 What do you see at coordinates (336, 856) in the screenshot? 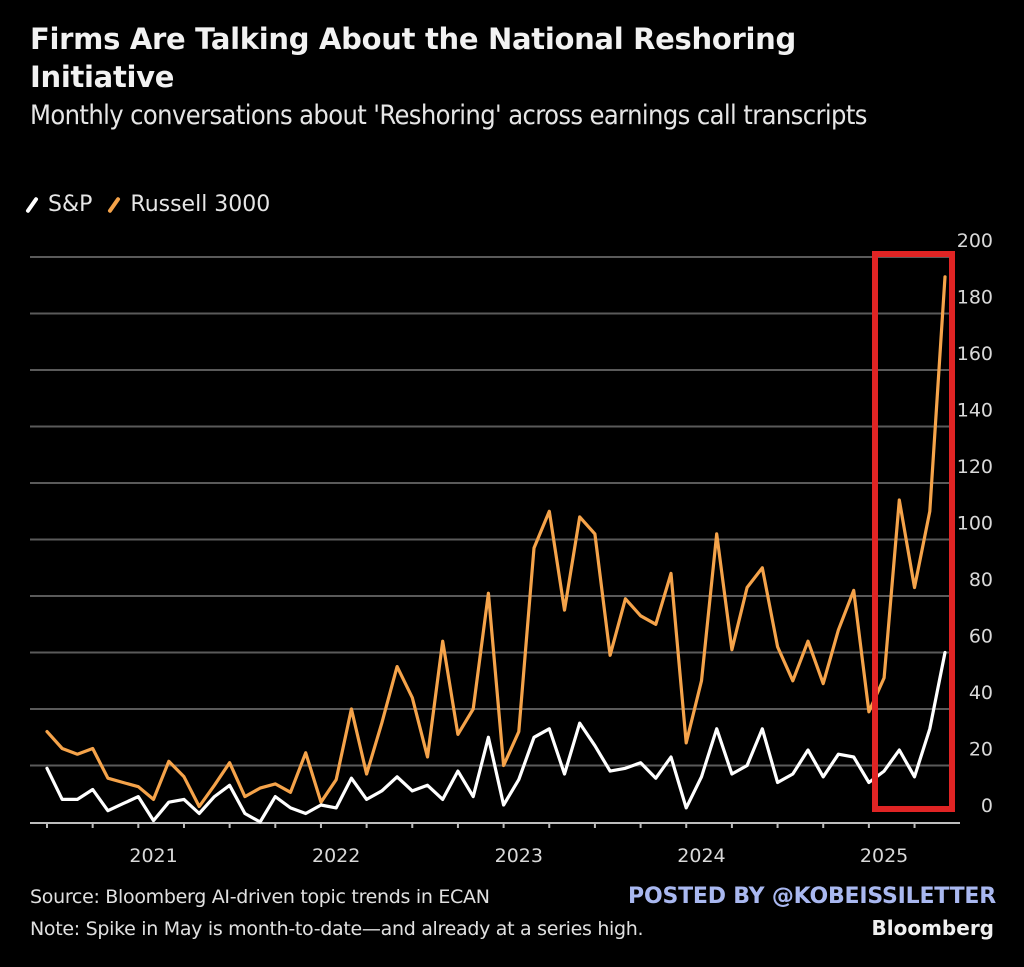
I see `x-tick-label: 2022` at bounding box center [336, 856].